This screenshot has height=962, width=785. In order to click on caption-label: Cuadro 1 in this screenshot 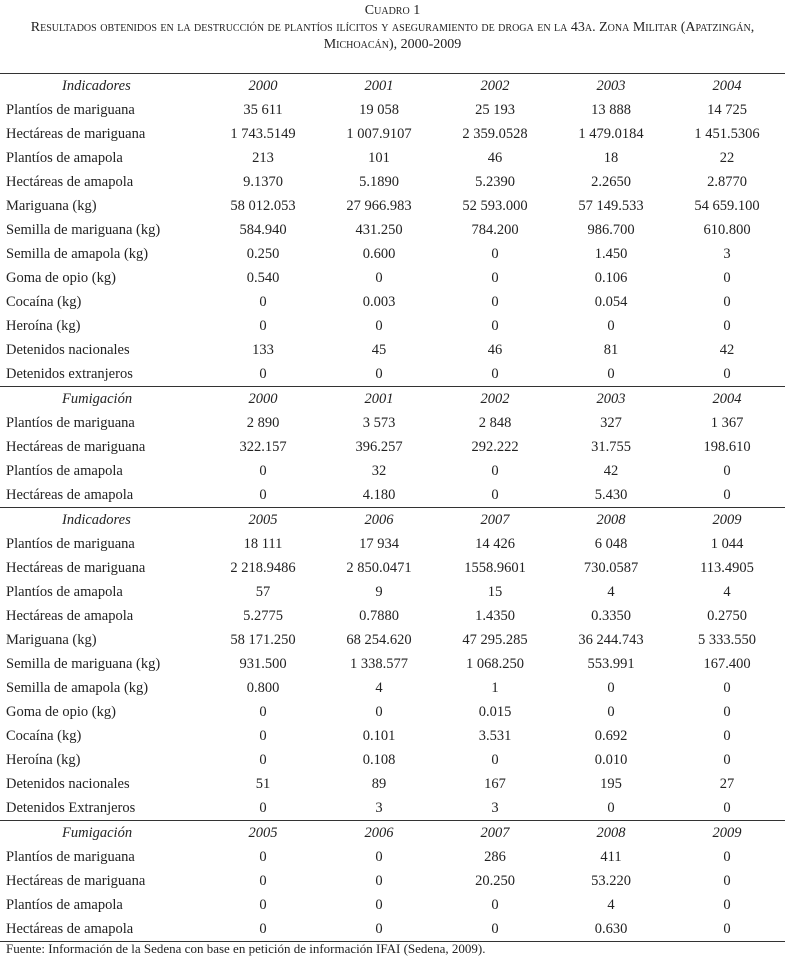, I will do `click(392, 10)`.